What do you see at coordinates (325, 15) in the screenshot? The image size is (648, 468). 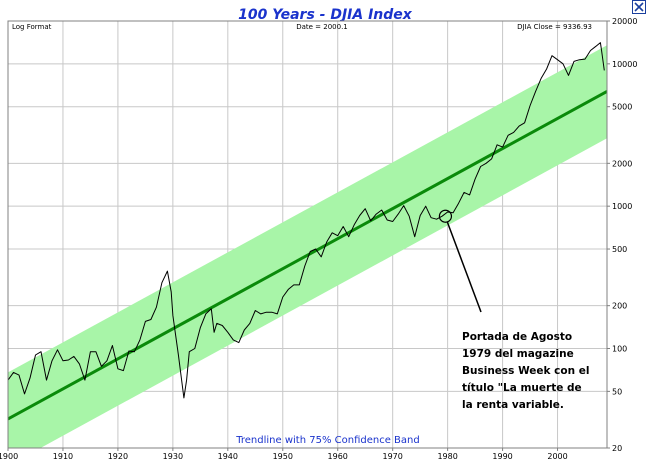 I see `chart-title: 100 Years - DJIA Index` at bounding box center [325, 15].